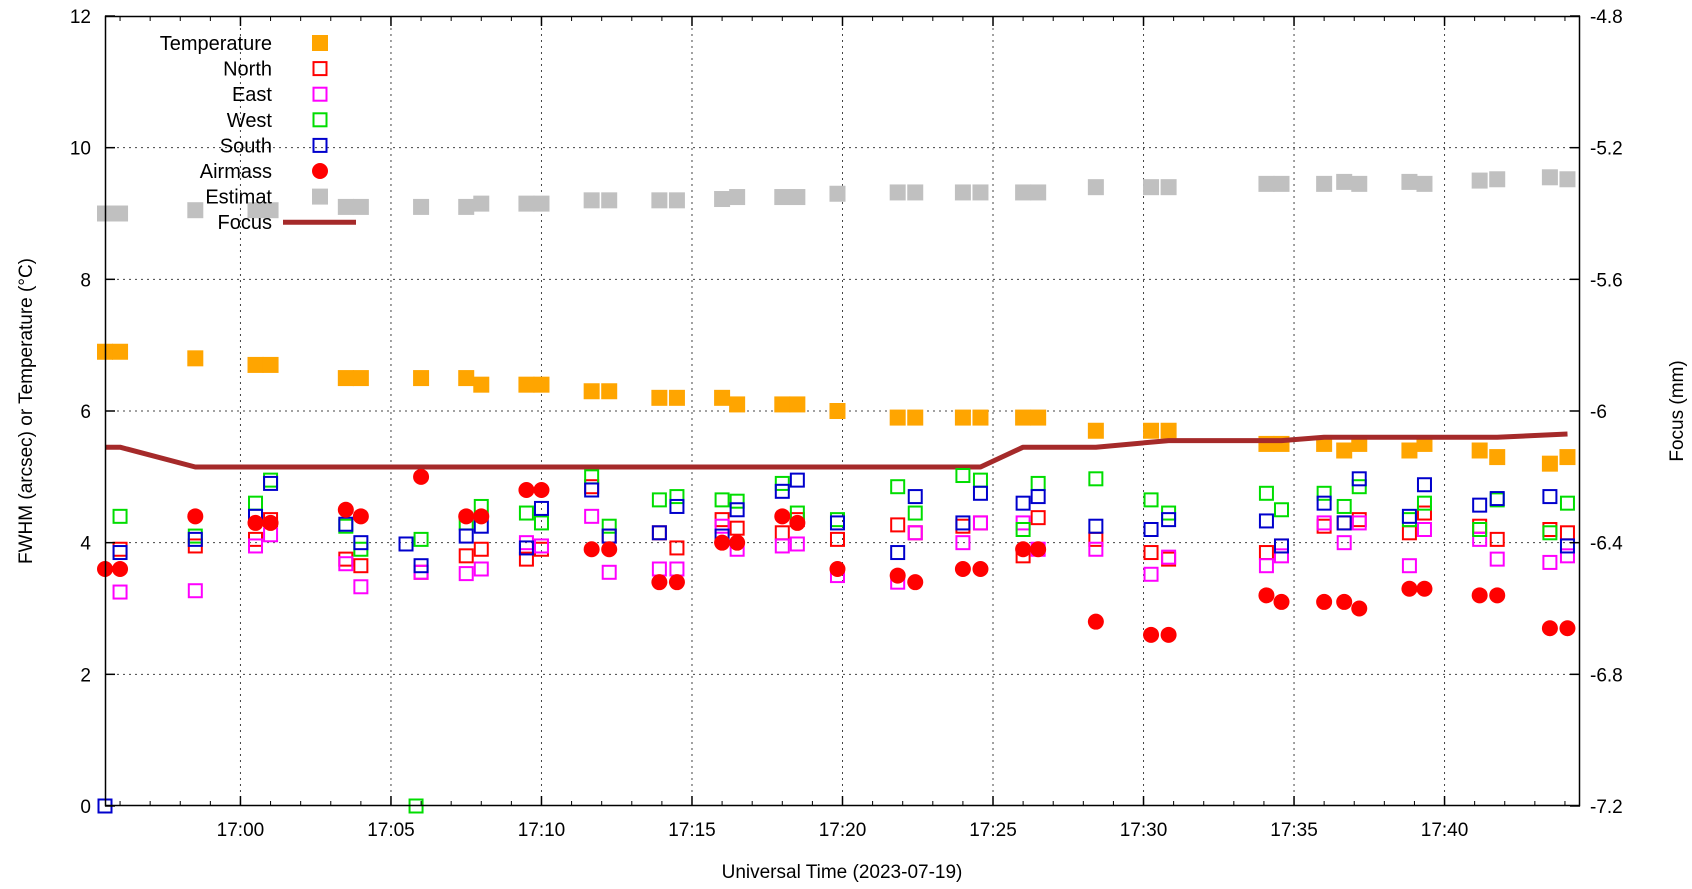  I want to click on x-tick-label: 17:15, so click(692, 830).